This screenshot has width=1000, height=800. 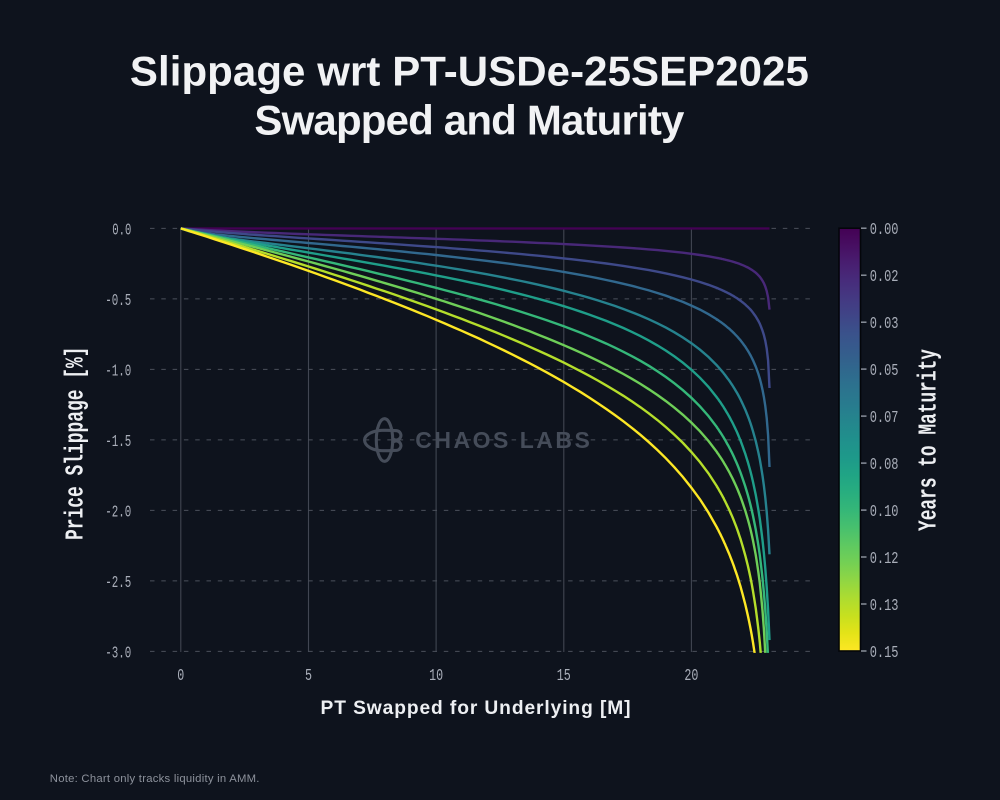 I want to click on svg-text: 0.05, so click(x=884, y=371).